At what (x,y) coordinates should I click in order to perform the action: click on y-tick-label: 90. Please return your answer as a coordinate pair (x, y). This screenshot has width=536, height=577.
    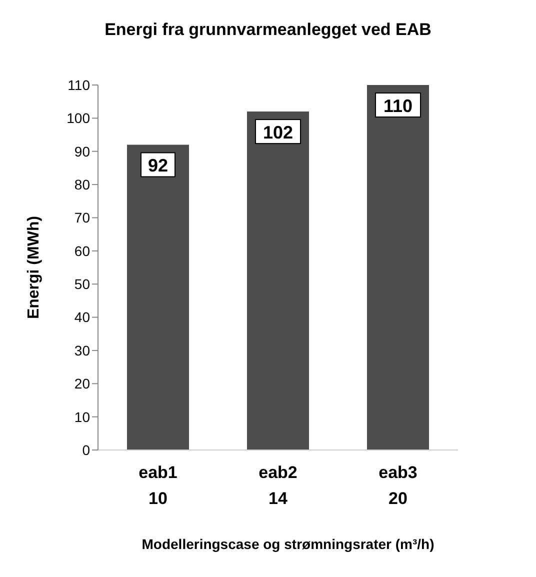
    Looking at the image, I should click on (82, 151).